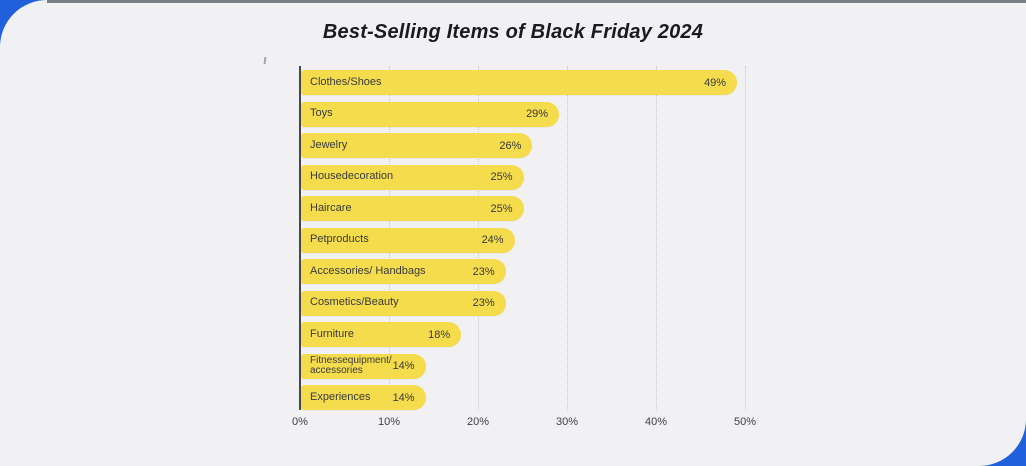 This screenshot has width=1026, height=466. What do you see at coordinates (537, 114) in the screenshot?
I see `bar-value-label: 29%` at bounding box center [537, 114].